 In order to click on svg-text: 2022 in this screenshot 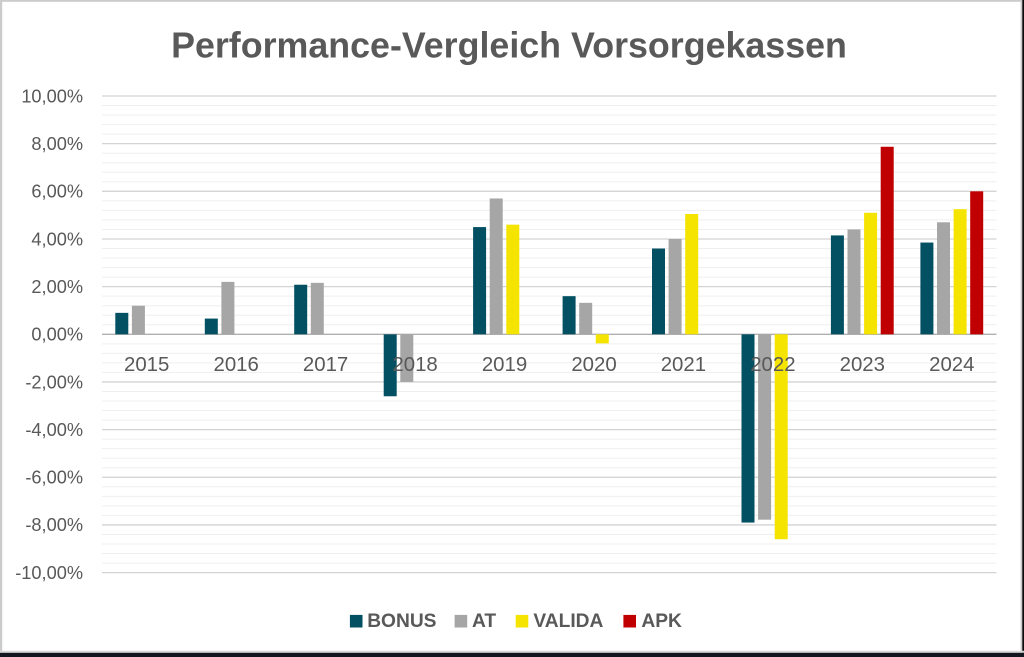, I will do `click(772, 365)`.